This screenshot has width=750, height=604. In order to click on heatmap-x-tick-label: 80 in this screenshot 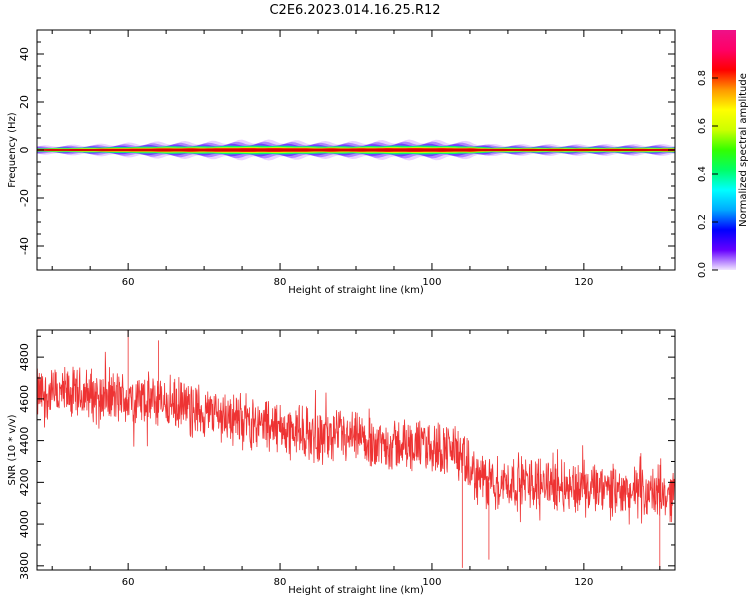, I will do `click(280, 282)`.